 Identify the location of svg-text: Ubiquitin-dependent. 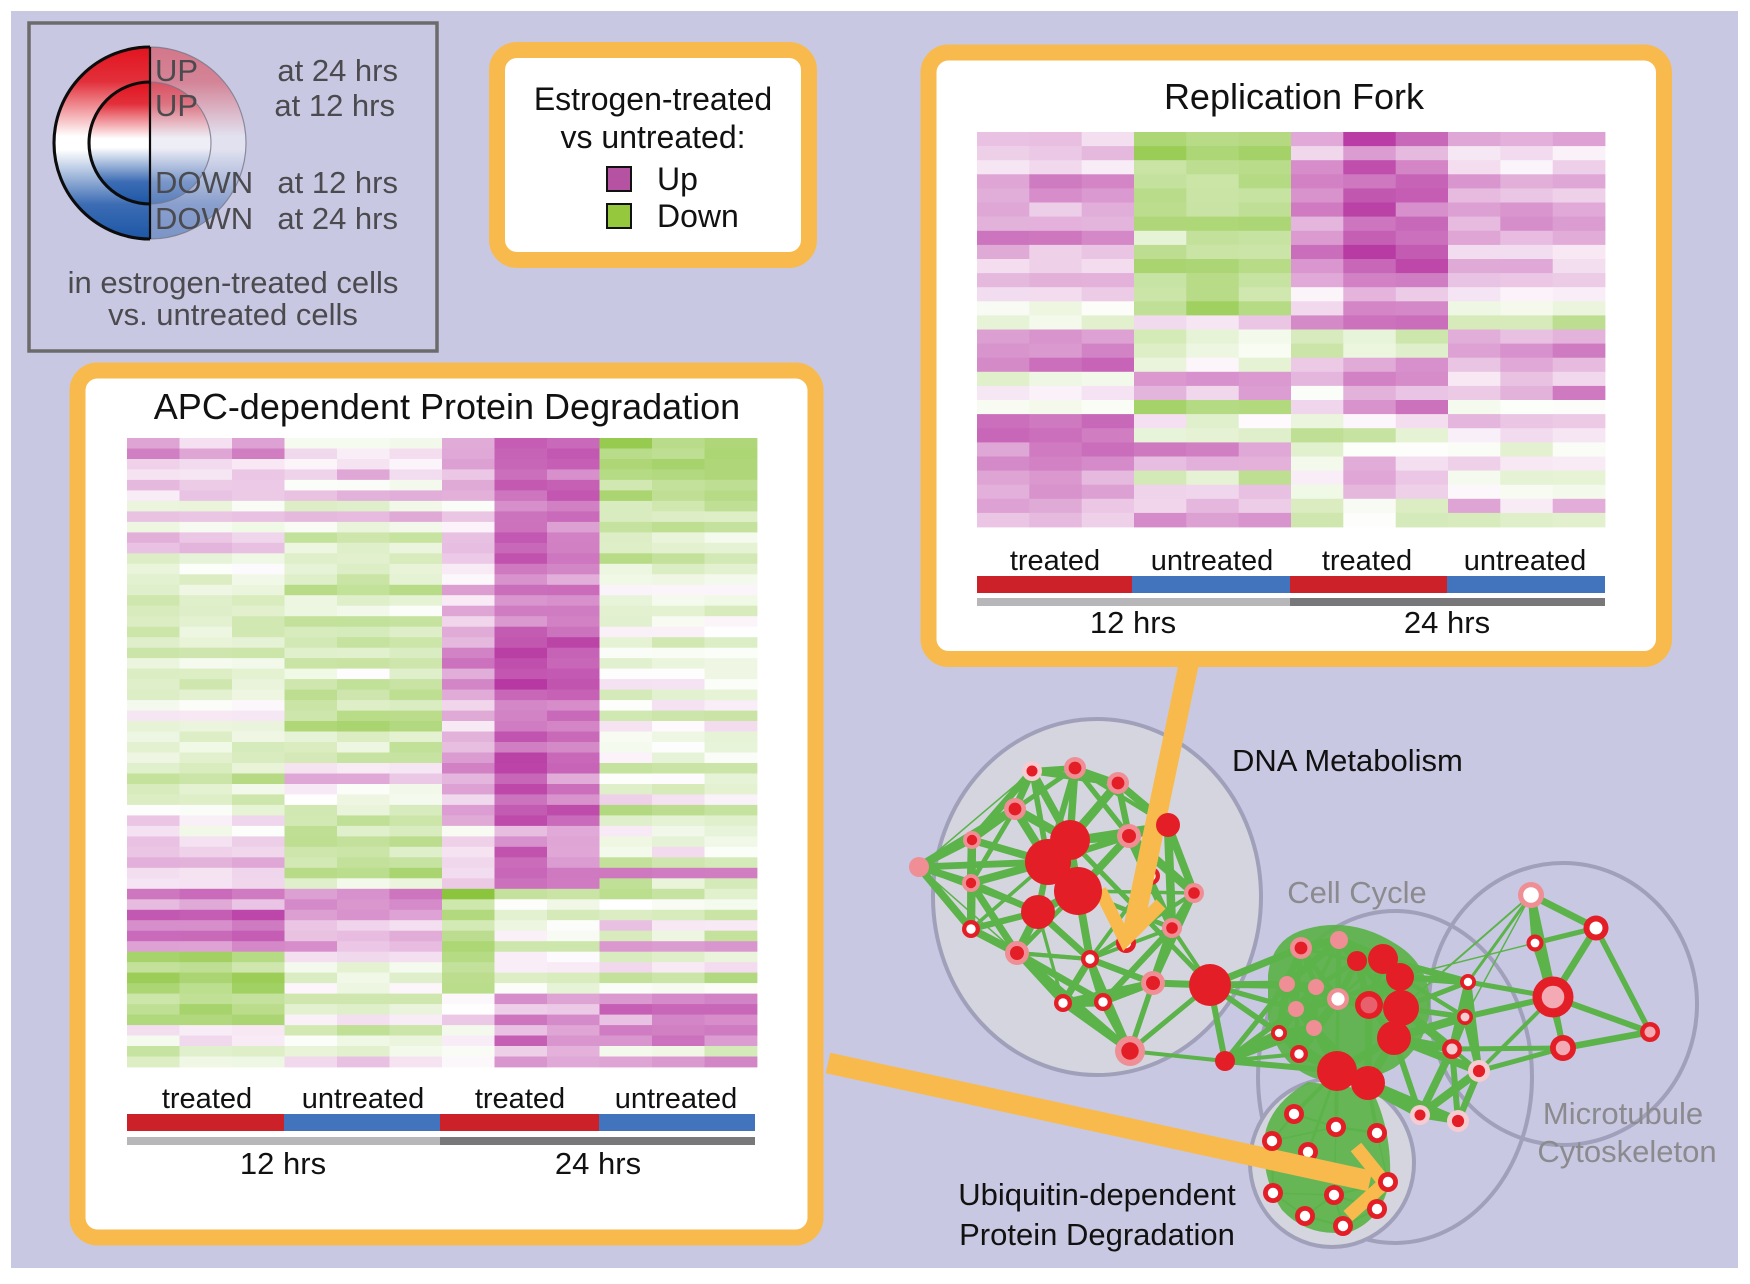
(1097, 1194).